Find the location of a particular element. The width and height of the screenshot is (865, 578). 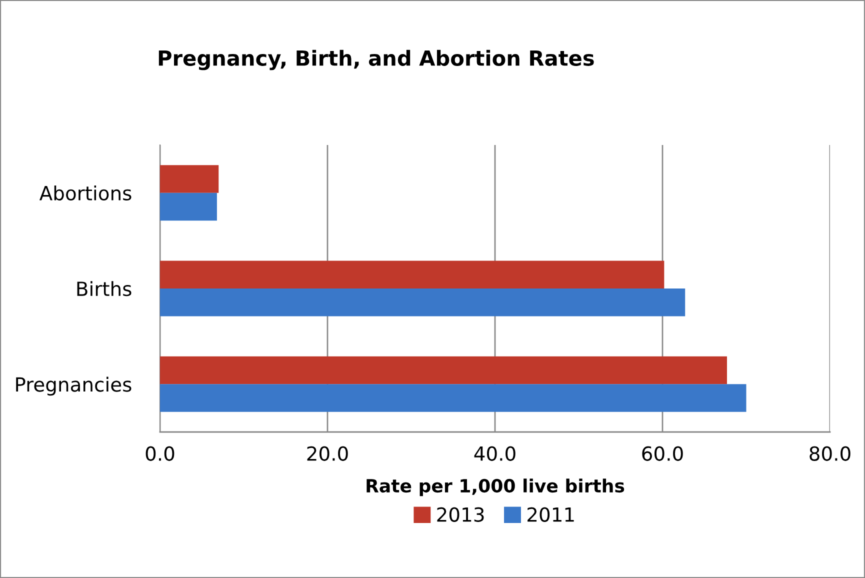

x-tick-label: 0.0 is located at coordinates (160, 453).